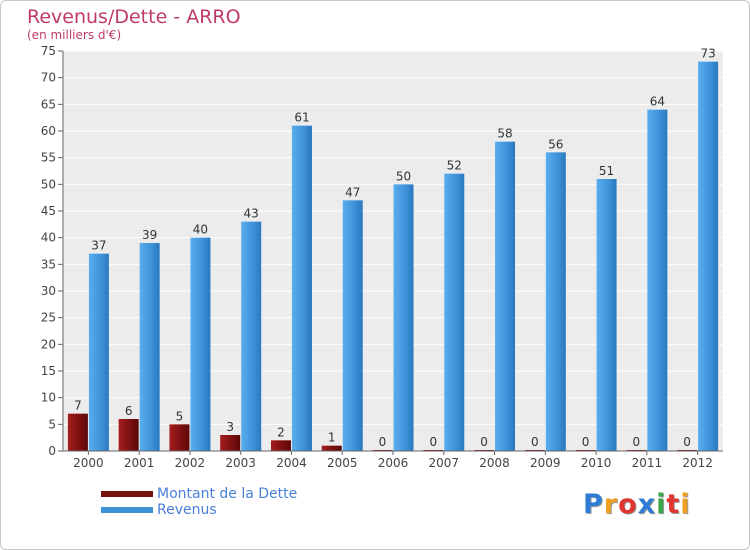  Describe the element at coordinates (139, 463) in the screenshot. I see `x-tick-label-2001: 2001` at that location.